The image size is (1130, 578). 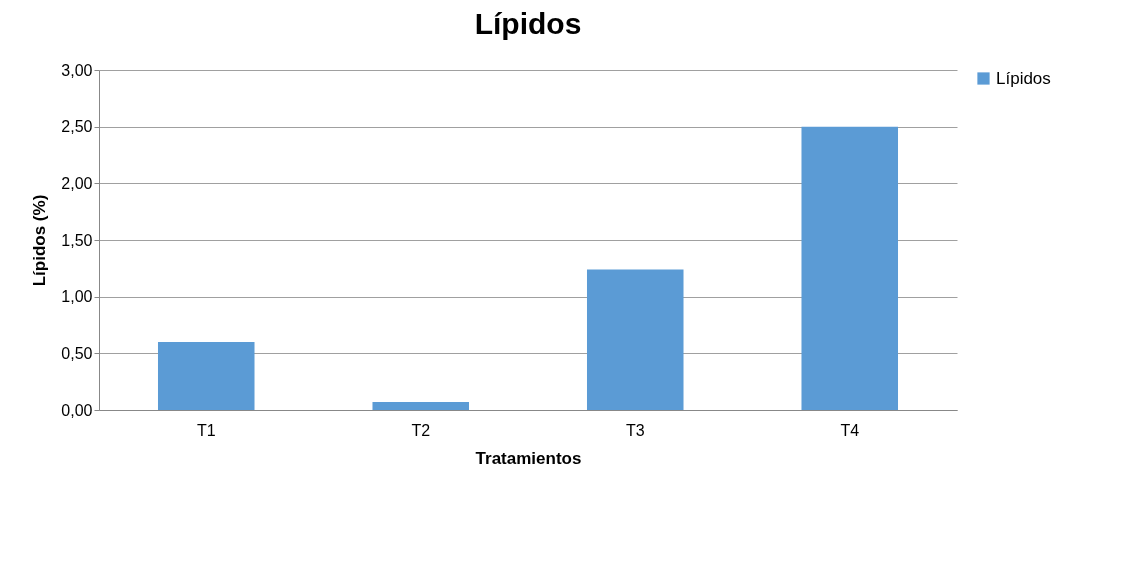 What do you see at coordinates (77, 70) in the screenshot?
I see `y-tick-label: 3,00` at bounding box center [77, 70].